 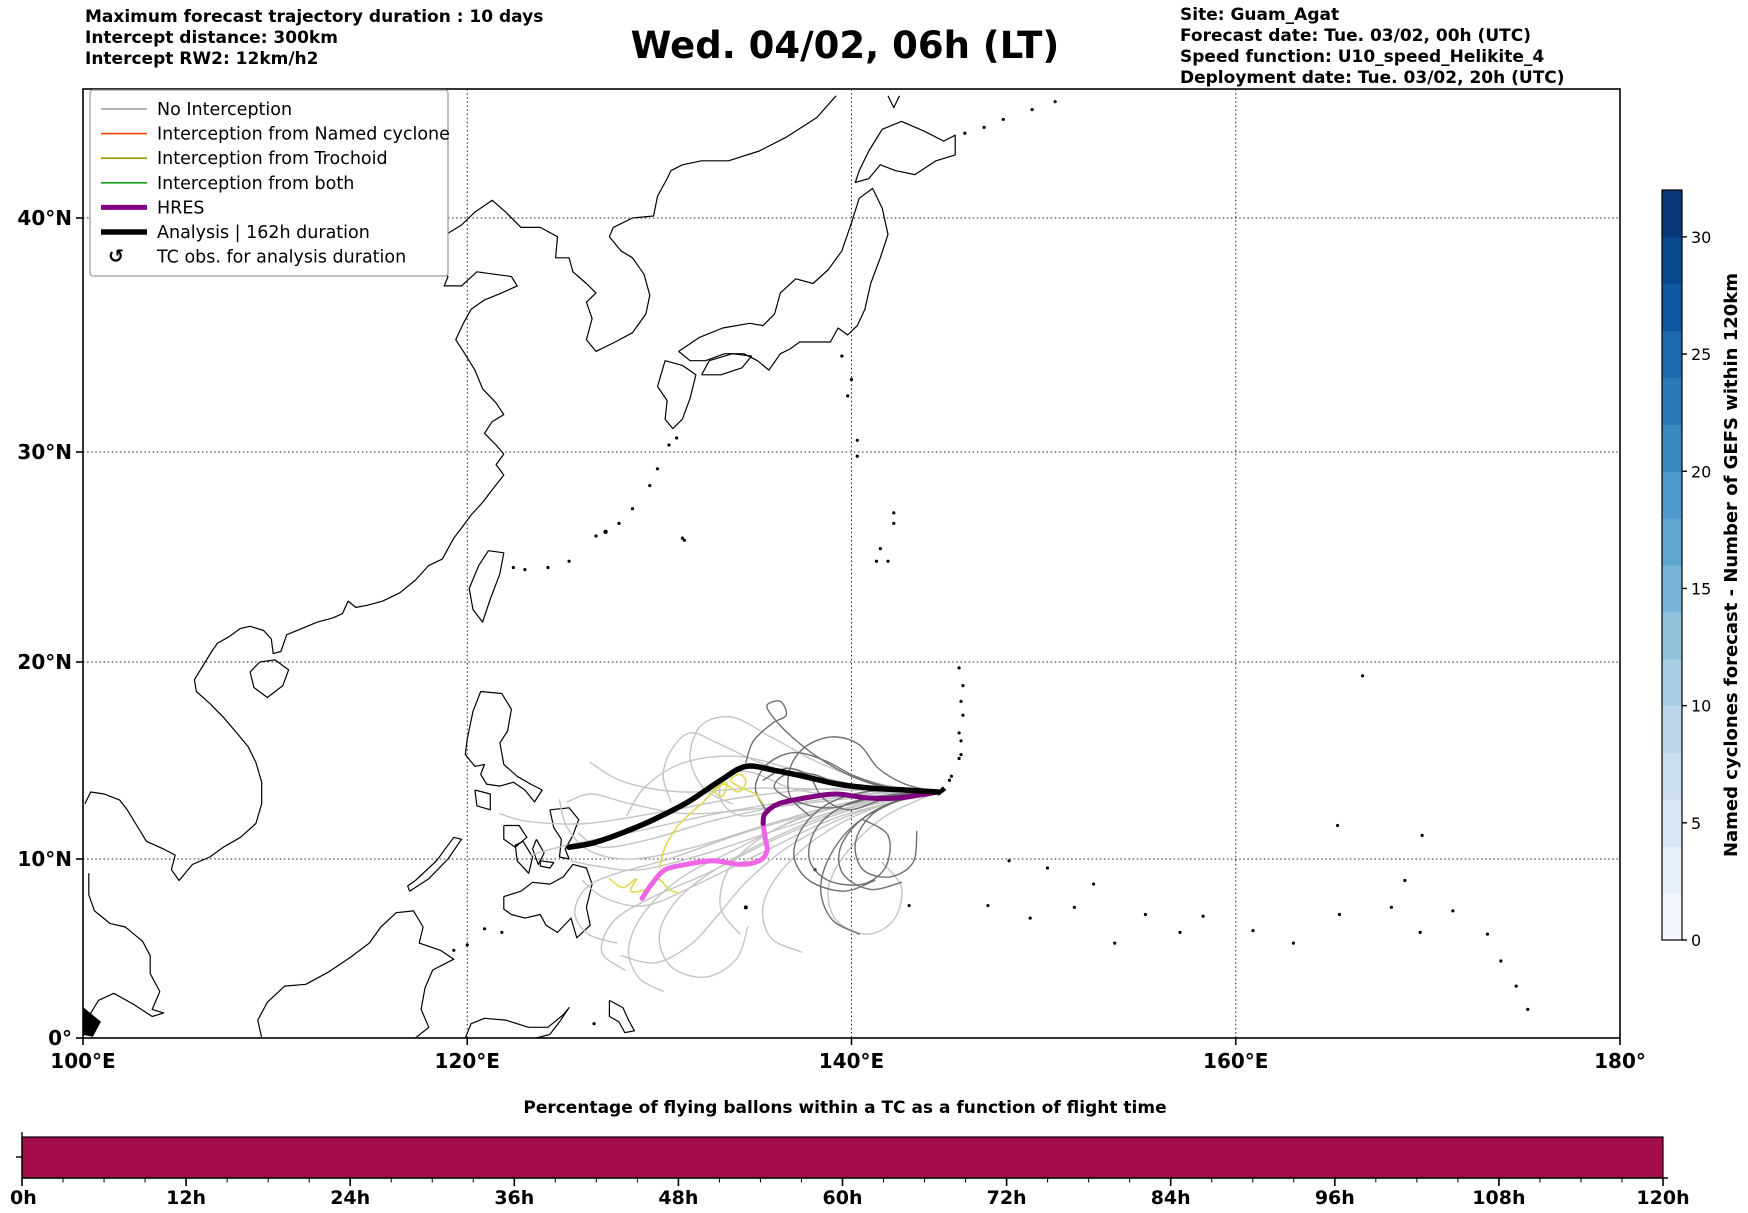 I want to click on bar-x-tick-label: 36h, so click(x=514, y=1198).